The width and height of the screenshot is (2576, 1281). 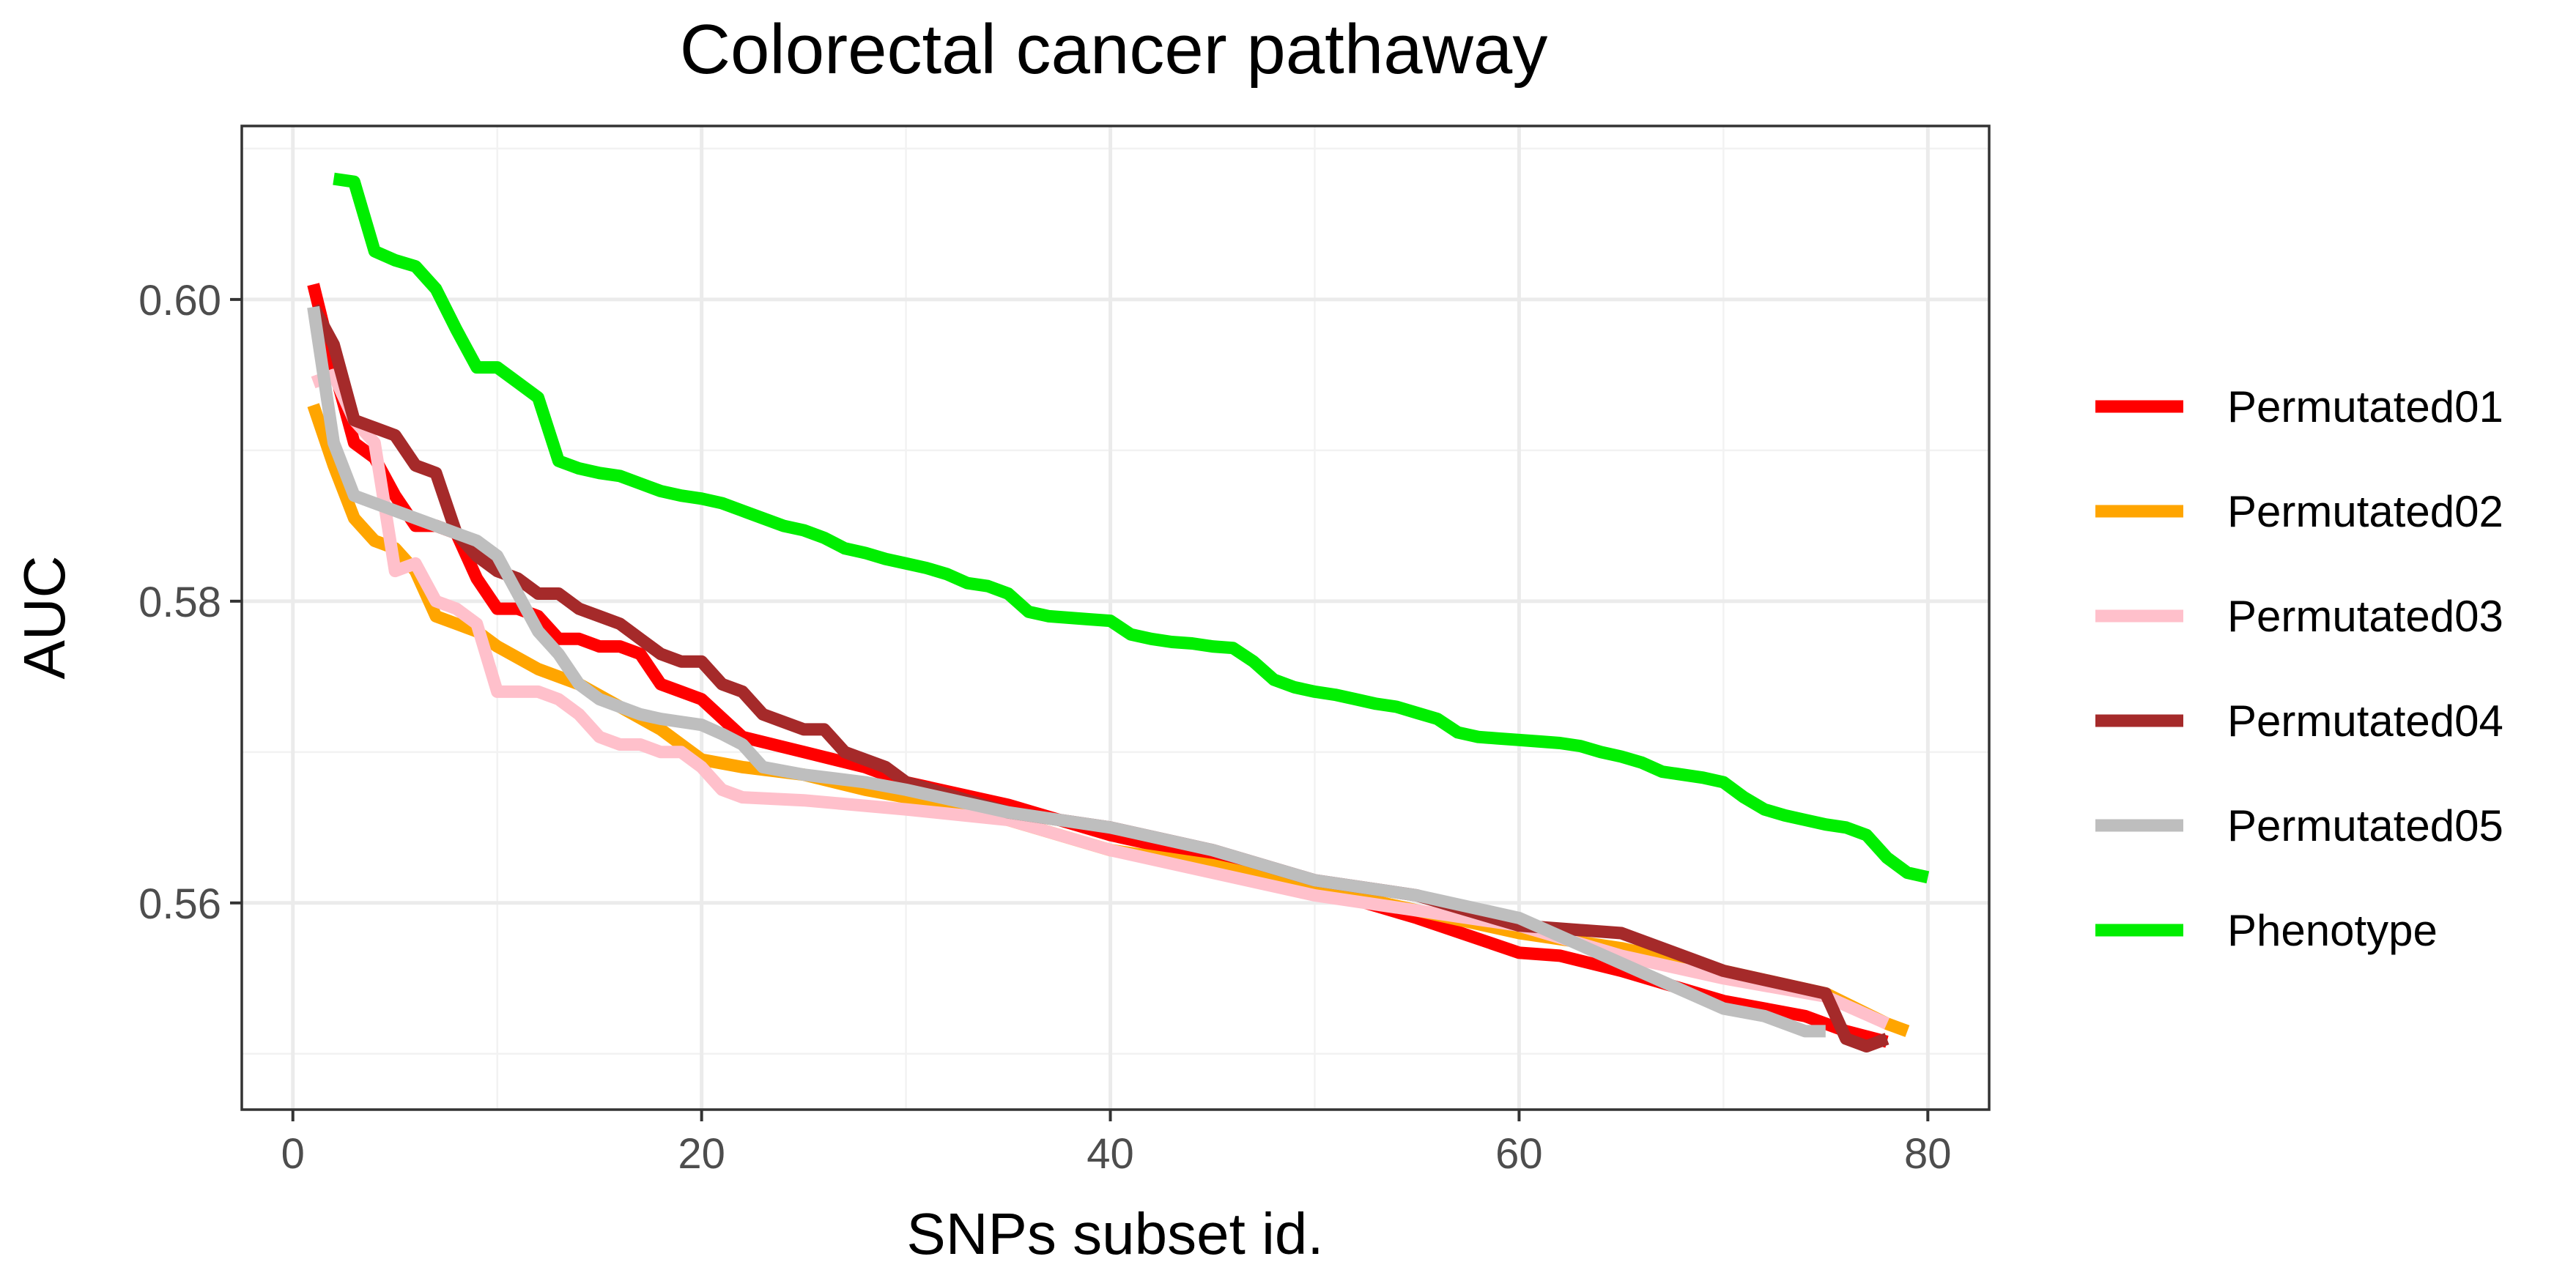 I want to click on y-tick-label: 0.60, so click(x=179, y=300).